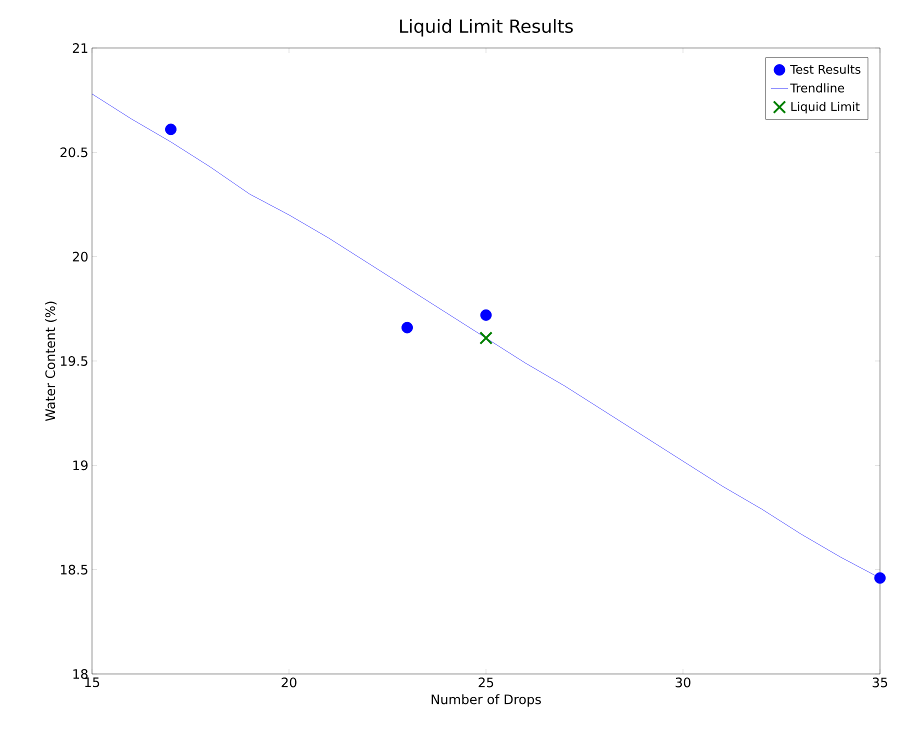 This screenshot has height=734, width=898. I want to click on y-tick-label: 20.5, so click(74, 152).